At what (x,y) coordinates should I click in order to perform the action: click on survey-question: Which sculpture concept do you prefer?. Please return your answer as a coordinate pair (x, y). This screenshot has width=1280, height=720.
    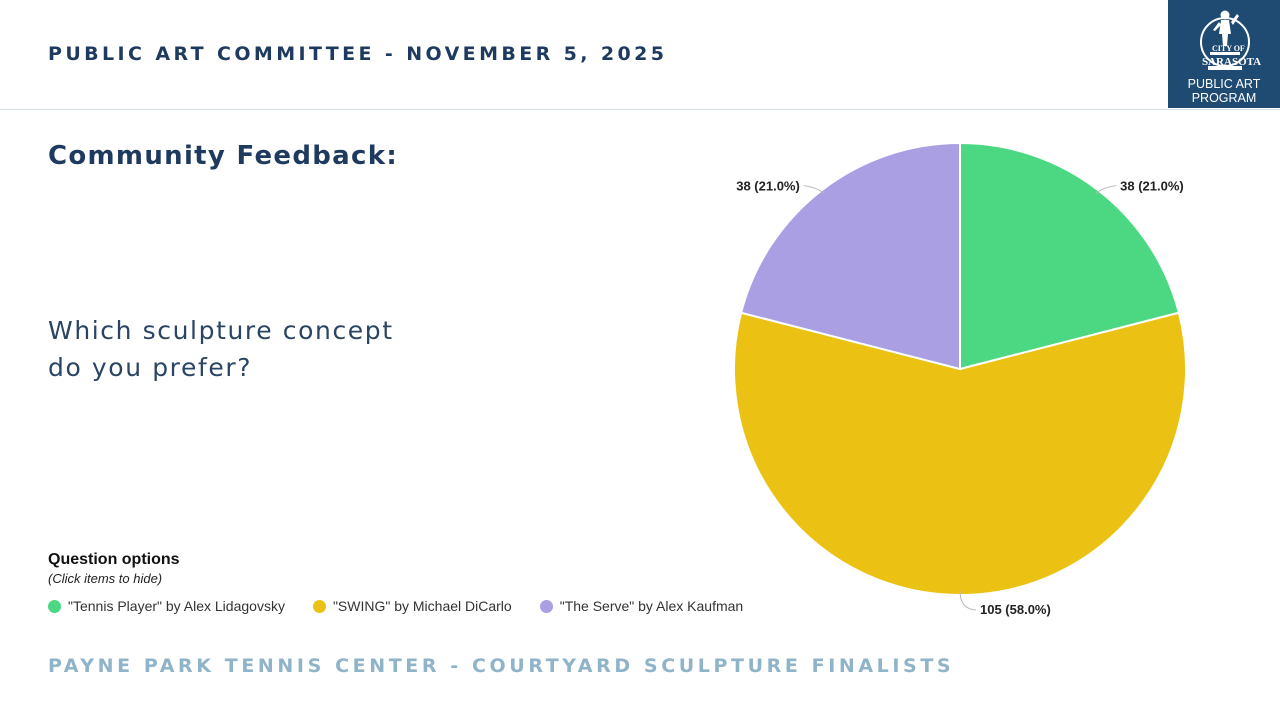
    Looking at the image, I should click on (278, 349).